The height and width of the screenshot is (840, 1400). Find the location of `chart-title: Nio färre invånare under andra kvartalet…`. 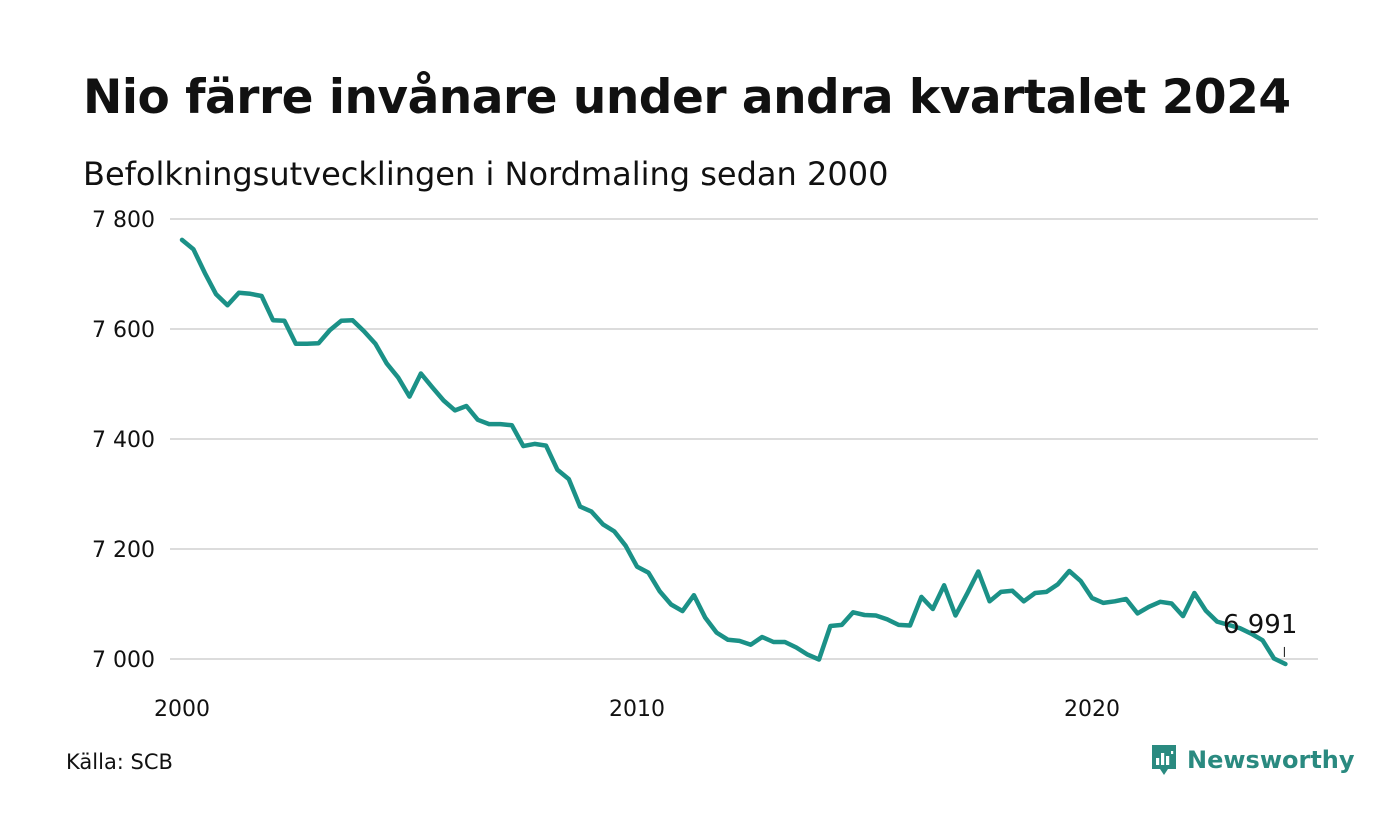

chart-title: Nio färre invånare under andra kvartalet… is located at coordinates (687, 97).